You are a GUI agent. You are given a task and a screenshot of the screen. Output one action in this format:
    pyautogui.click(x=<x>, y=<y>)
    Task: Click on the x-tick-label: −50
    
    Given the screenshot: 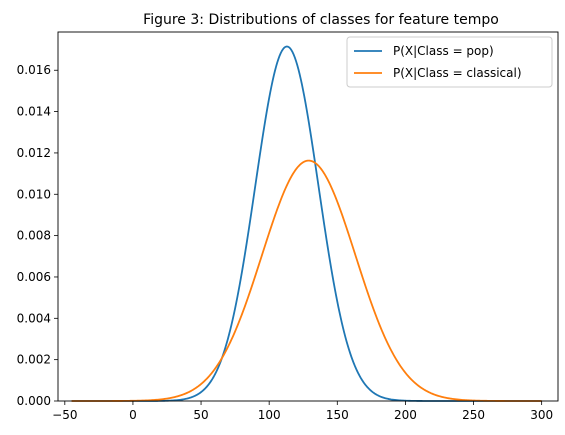 What is the action you would take?
    pyautogui.click(x=64, y=415)
    